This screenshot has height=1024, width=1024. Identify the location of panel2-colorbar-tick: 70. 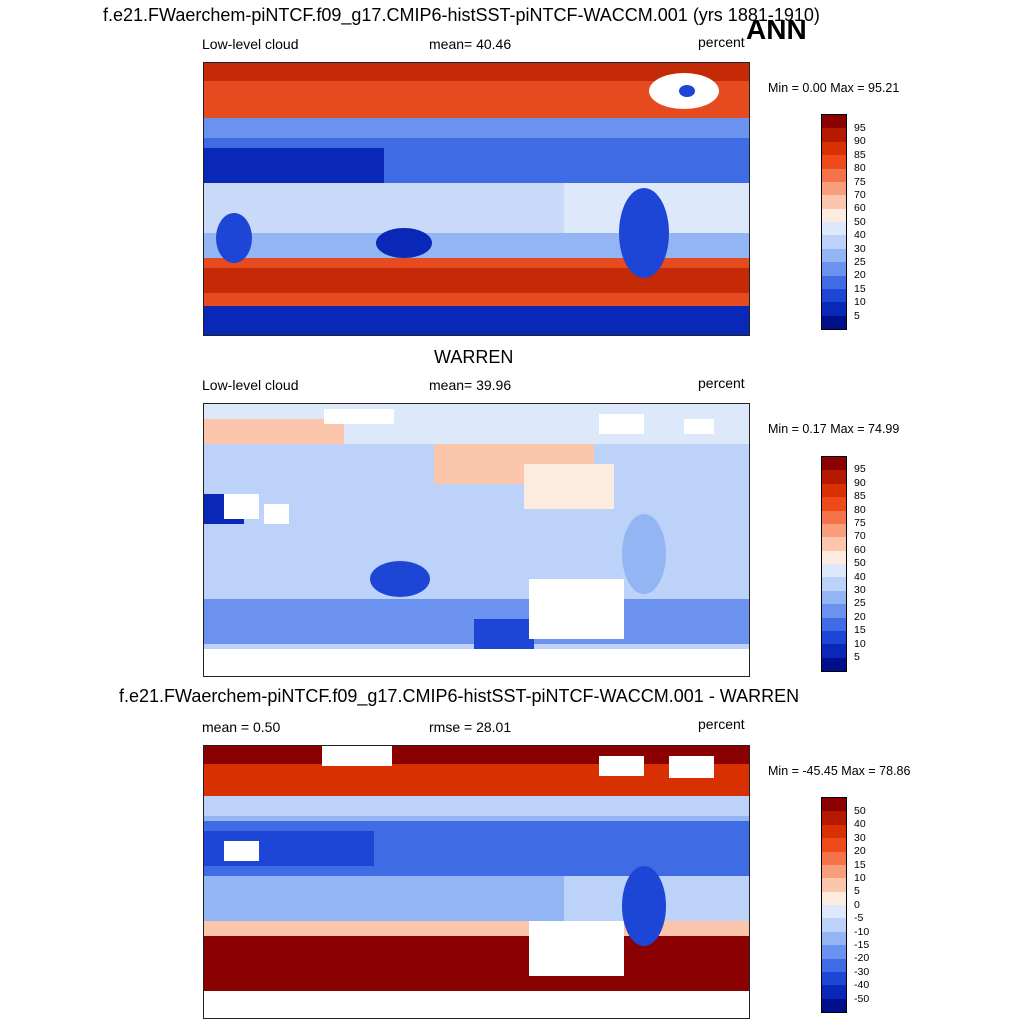
(860, 536).